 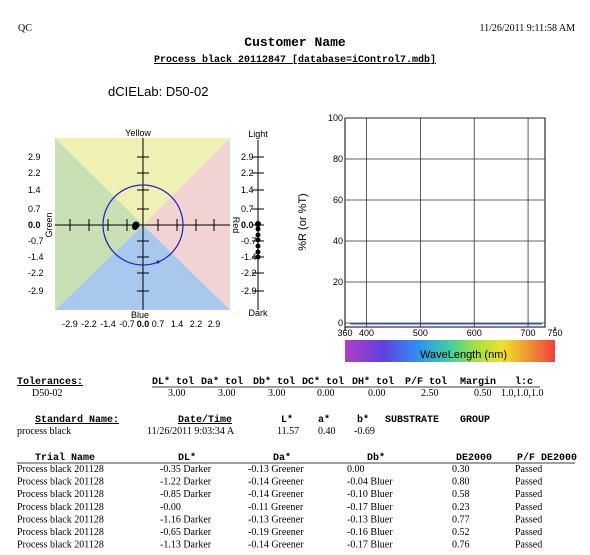 What do you see at coordinates (303, 221) in the screenshot?
I see `y-axis-label: %R (or %T)` at bounding box center [303, 221].